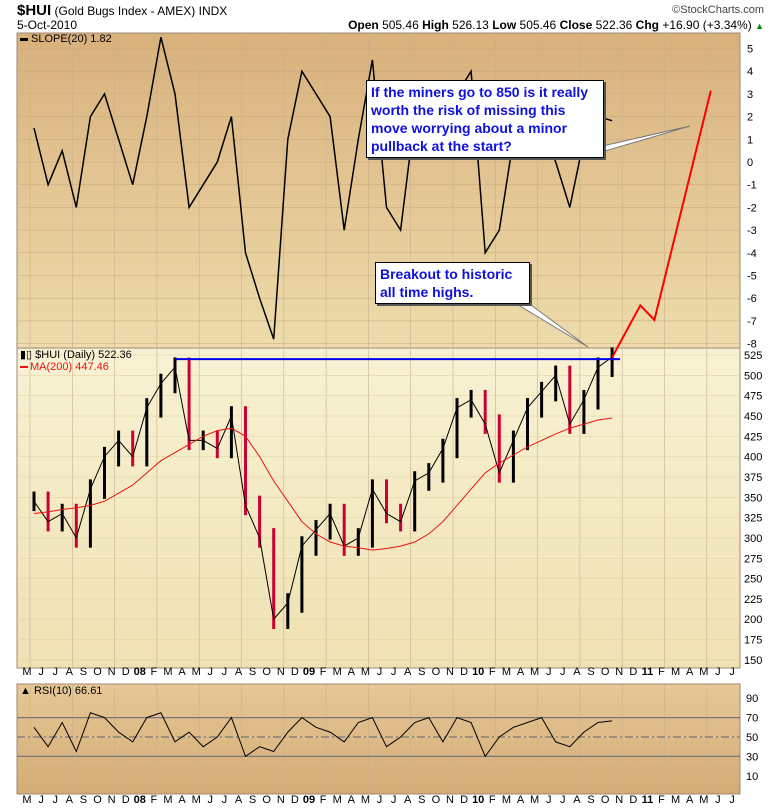 Image resolution: width=780 pixels, height=810 pixels. I want to click on chg-label: Chg, so click(647, 25).